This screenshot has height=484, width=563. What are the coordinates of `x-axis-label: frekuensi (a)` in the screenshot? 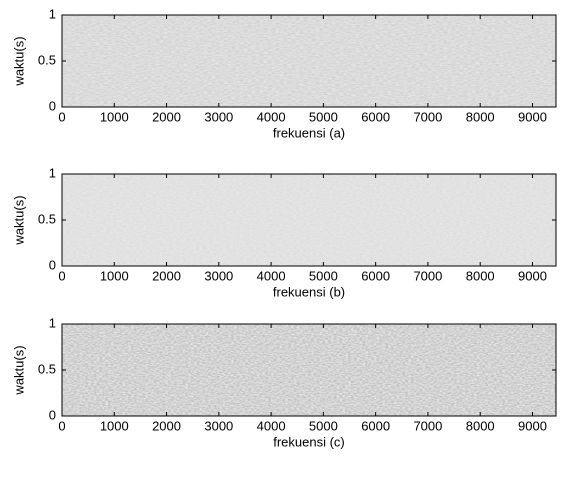 It's located at (309, 132).